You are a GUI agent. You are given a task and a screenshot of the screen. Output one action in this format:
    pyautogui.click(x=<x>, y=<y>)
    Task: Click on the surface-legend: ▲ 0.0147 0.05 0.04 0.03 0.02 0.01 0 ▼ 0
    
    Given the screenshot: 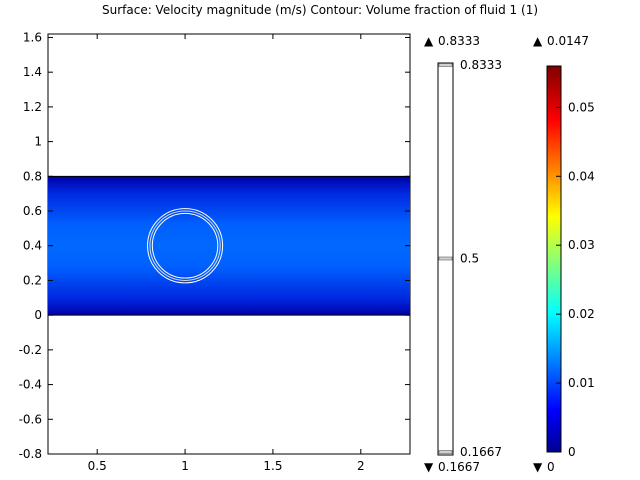 What is the action you would take?
    pyautogui.click(x=564, y=254)
    